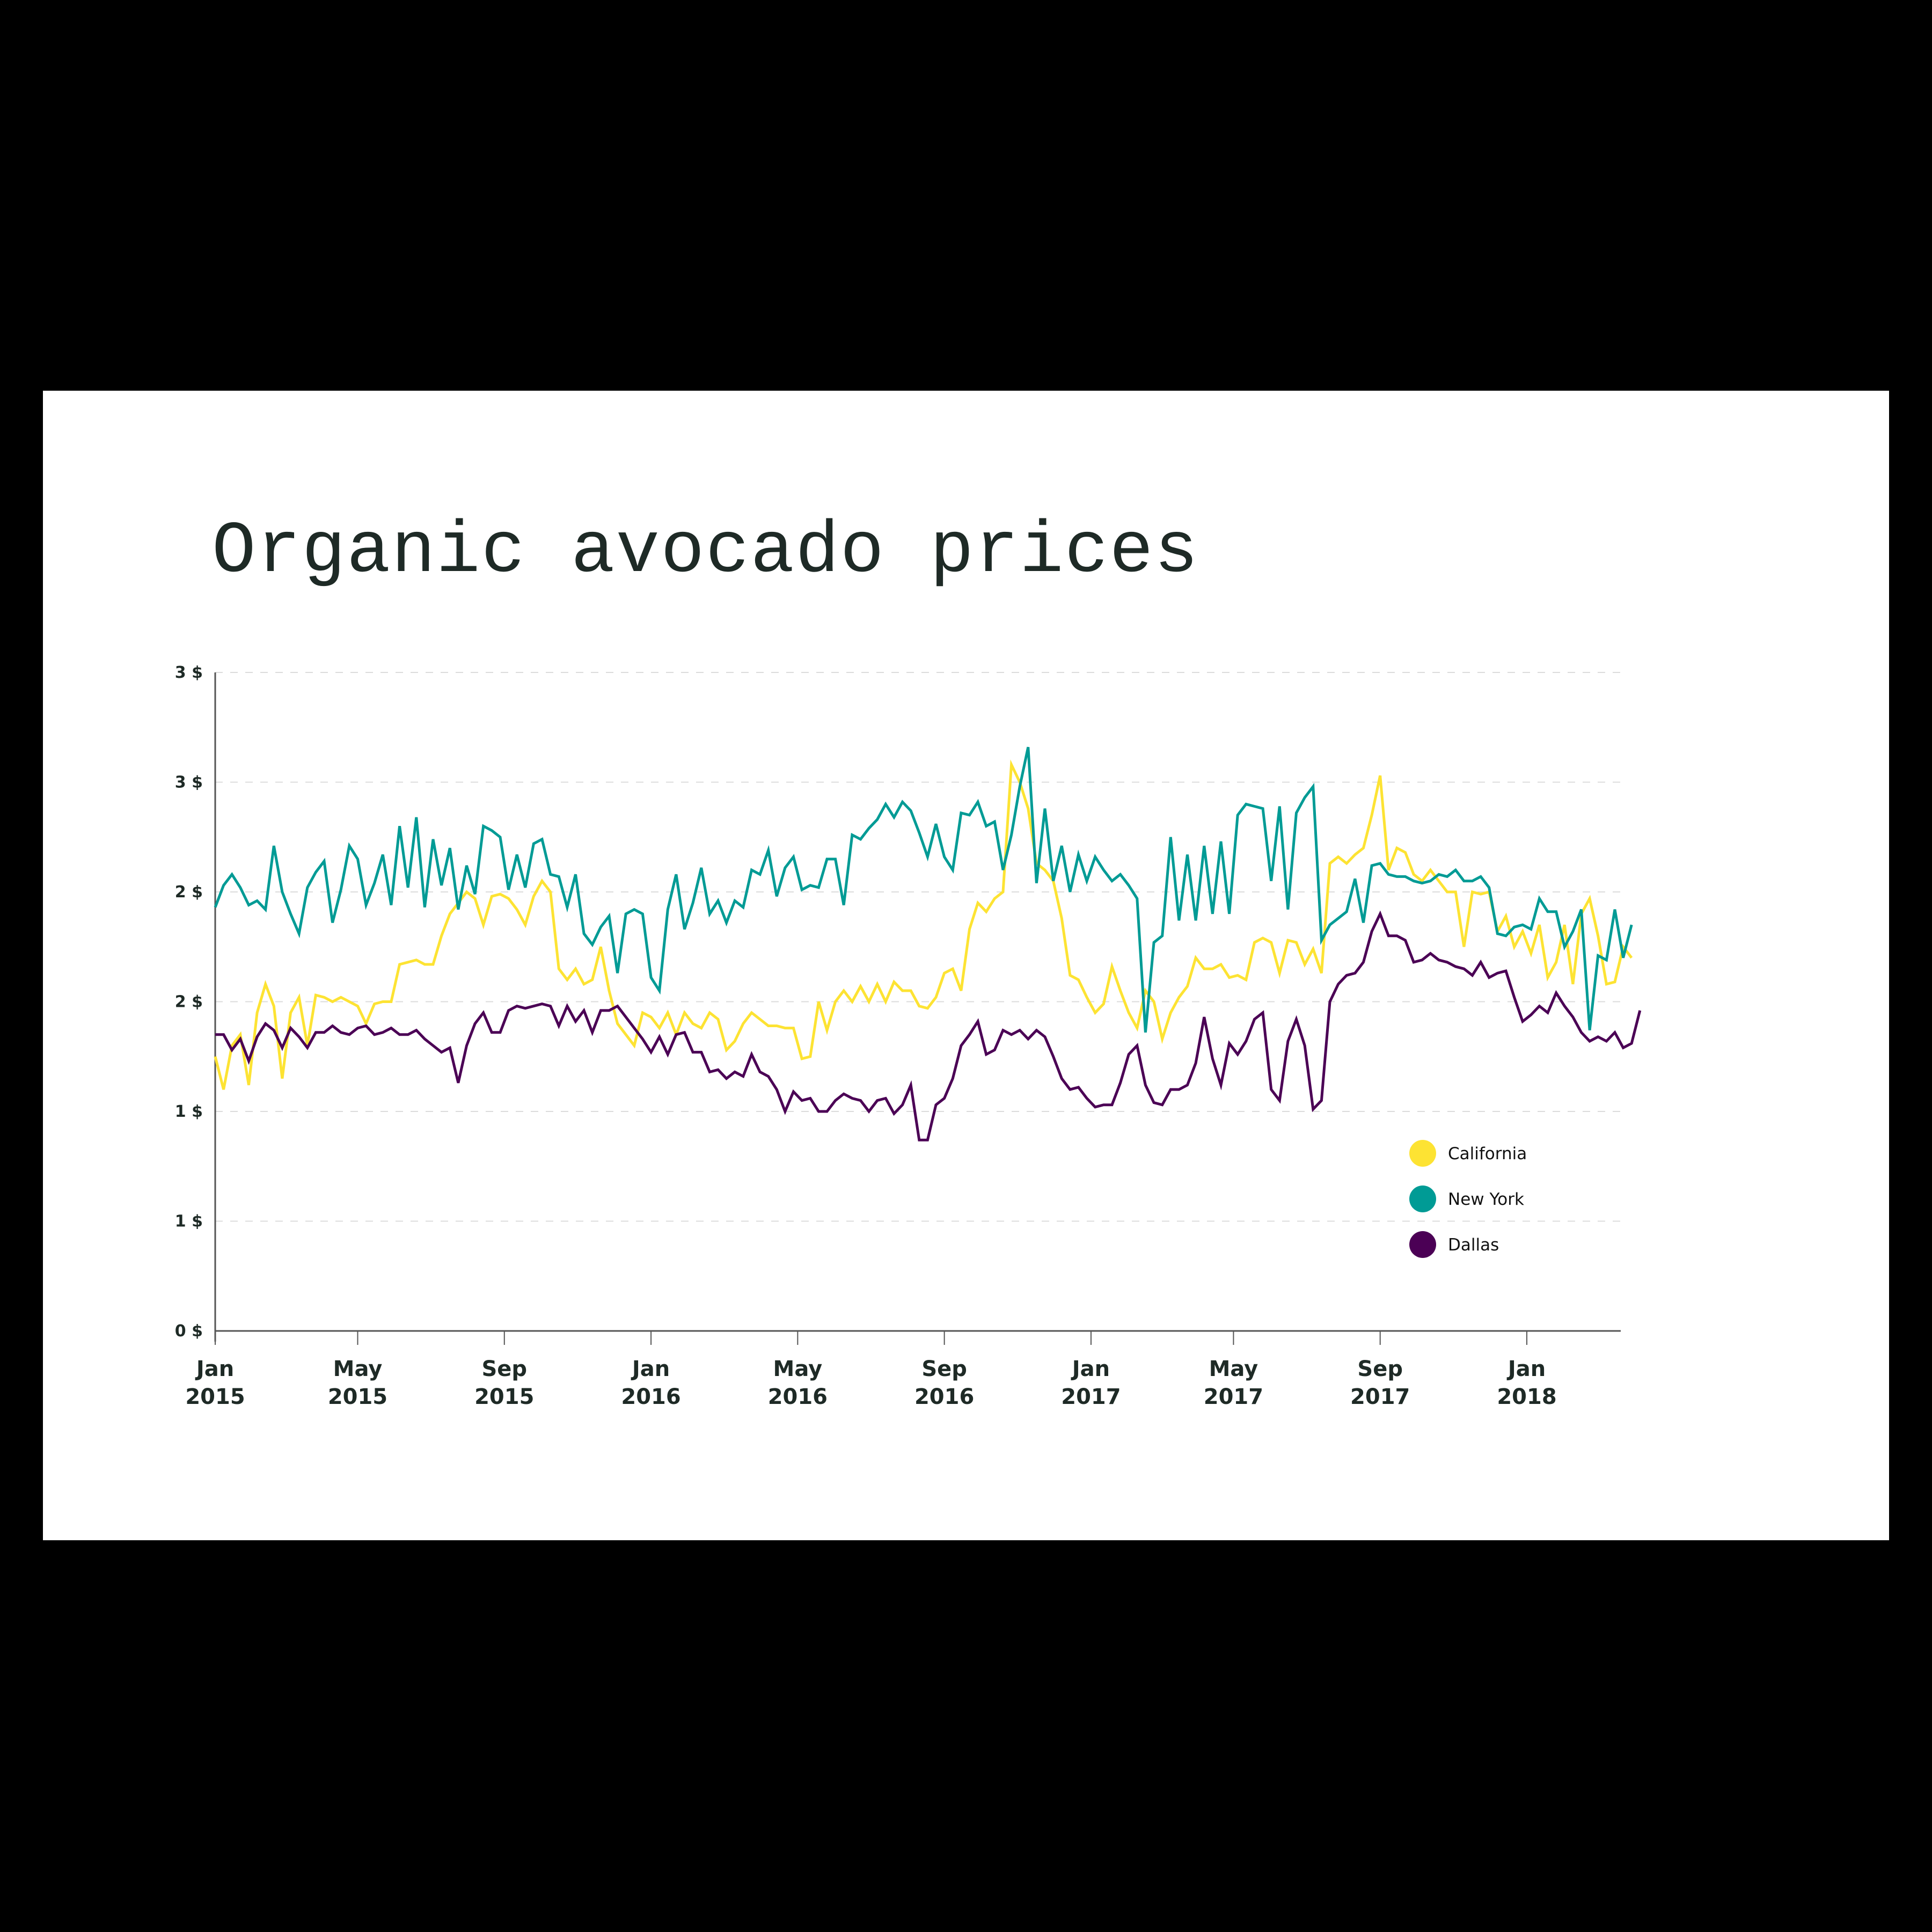 This screenshot has width=1932, height=1932. Describe the element at coordinates (1486, 1199) in the screenshot. I see `legend-label: New York` at that location.